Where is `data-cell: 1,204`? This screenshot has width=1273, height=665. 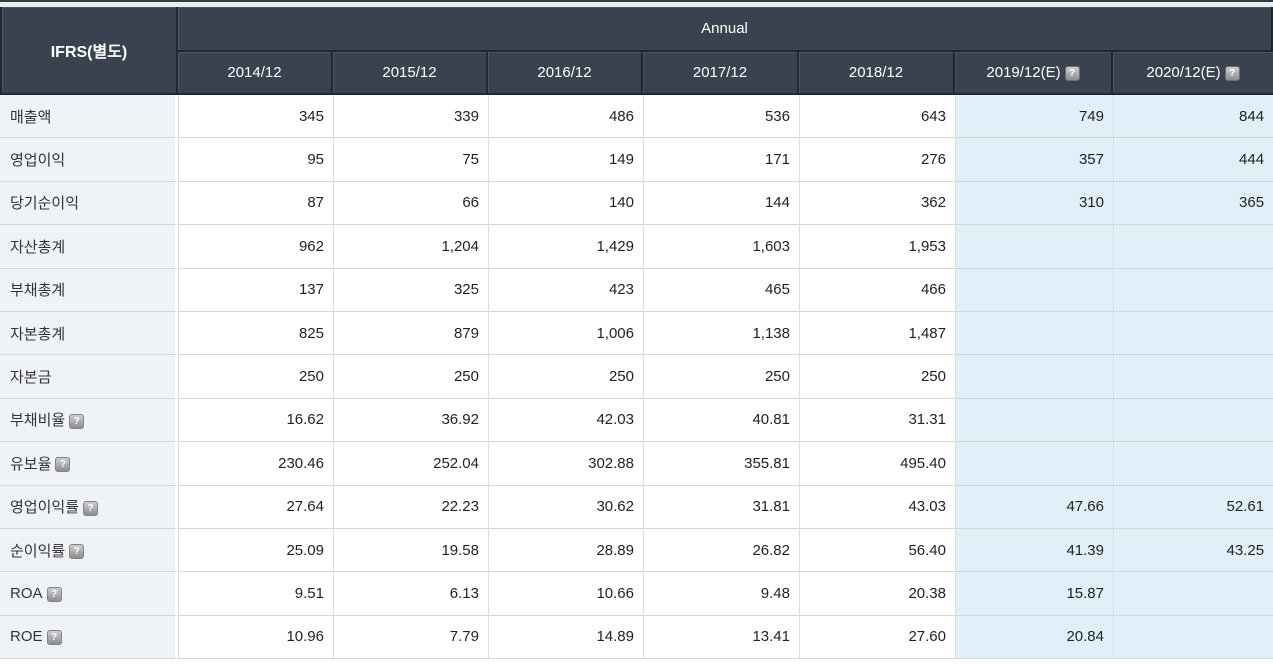
data-cell: 1,204 is located at coordinates (410, 247).